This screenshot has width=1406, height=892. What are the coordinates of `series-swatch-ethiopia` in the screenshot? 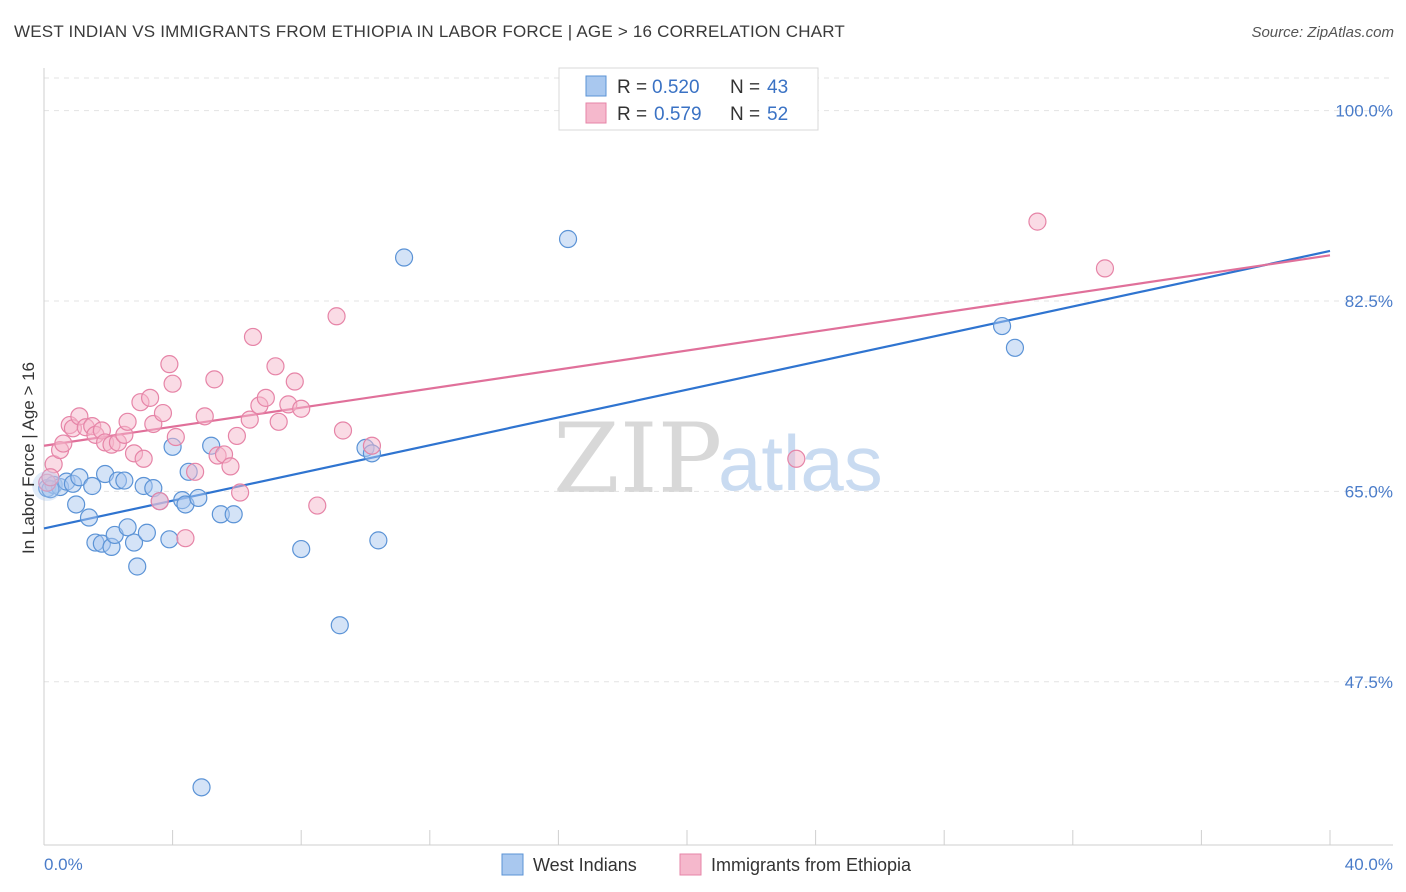 It's located at (690, 864).